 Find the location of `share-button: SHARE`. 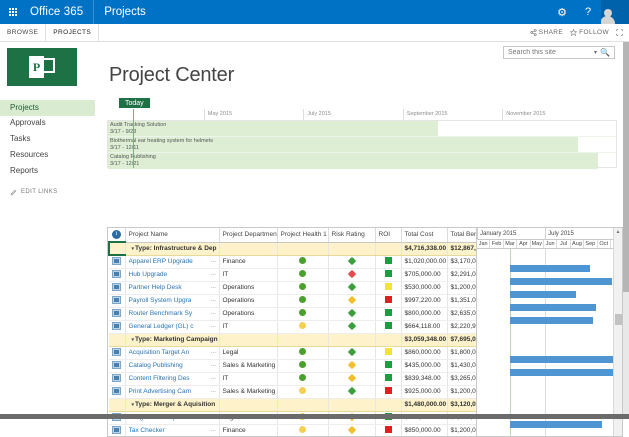

share-button: SHARE is located at coordinates (546, 32).